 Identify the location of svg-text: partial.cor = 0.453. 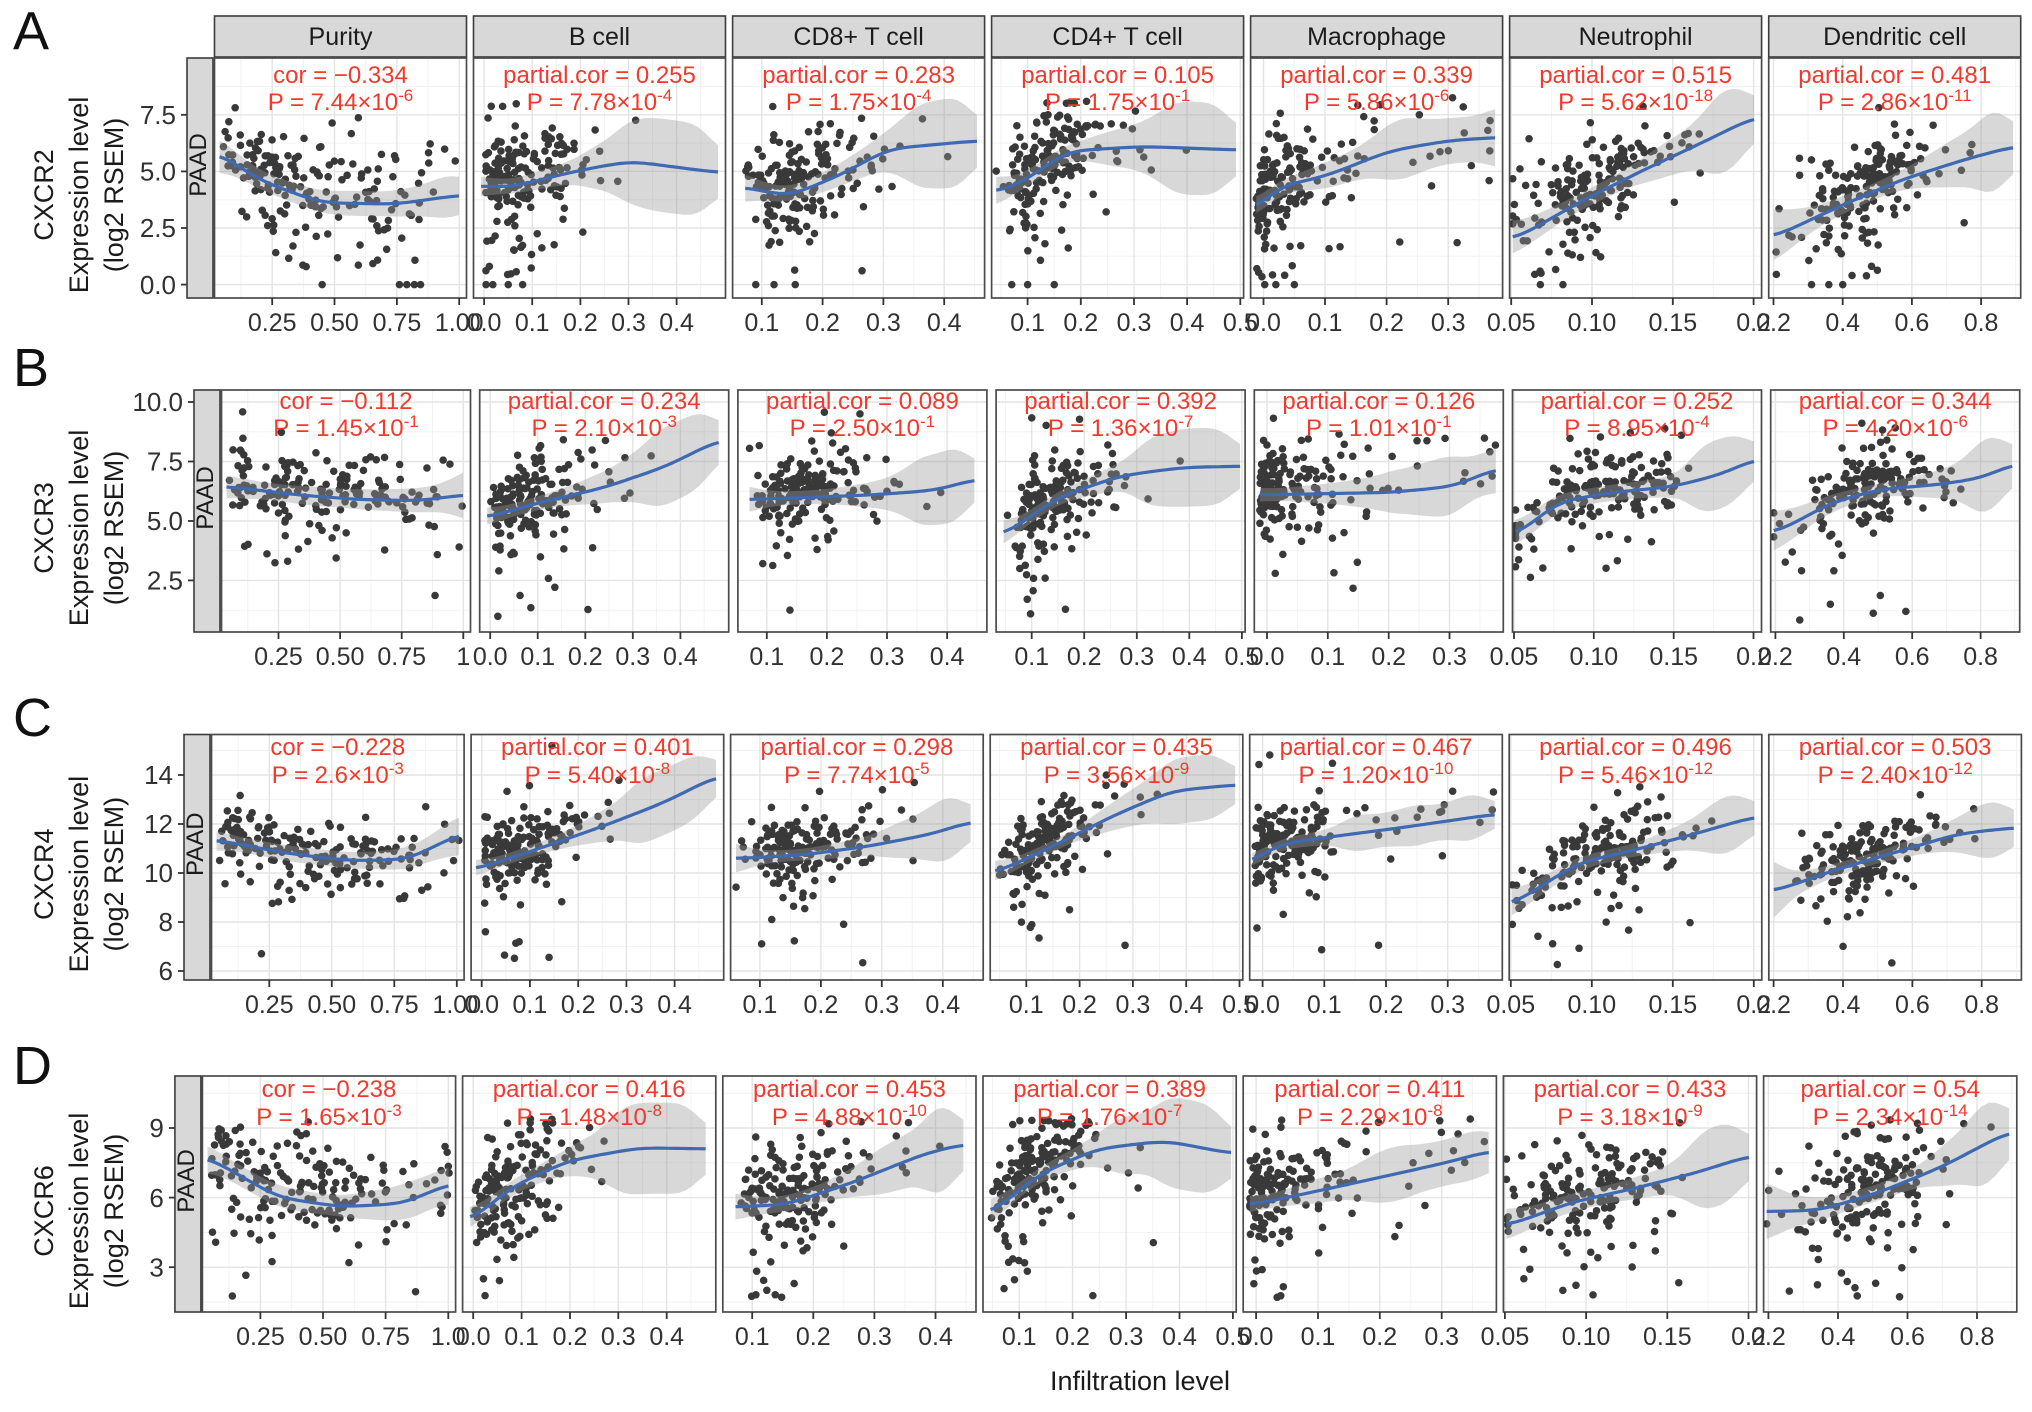
(849, 1089).